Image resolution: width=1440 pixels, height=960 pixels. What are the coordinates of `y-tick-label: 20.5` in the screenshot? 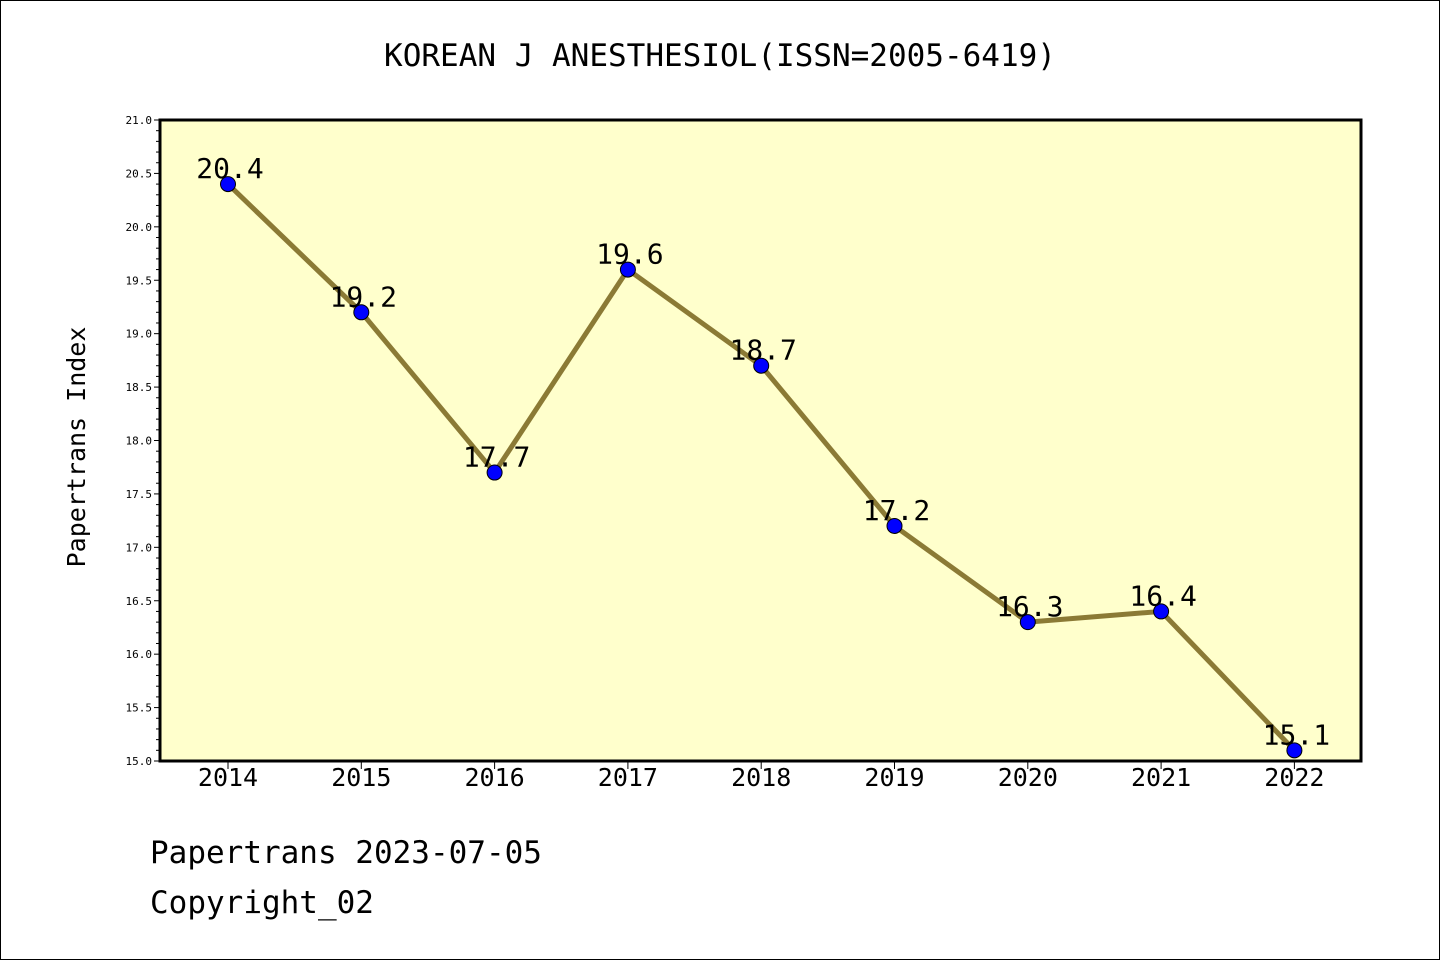 It's located at (139, 173).